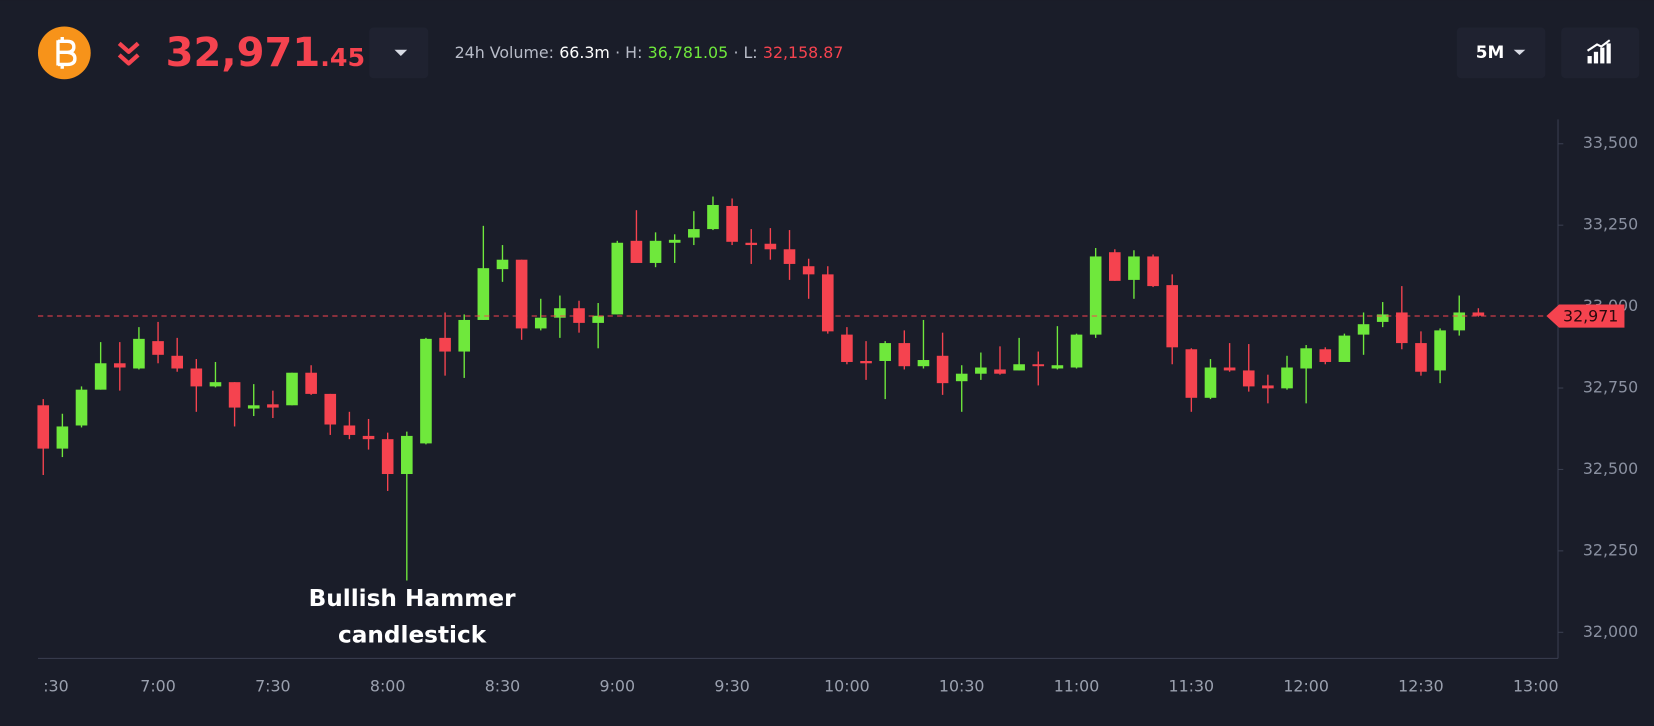 Image resolution: width=1654 pixels, height=726 pixels. I want to click on x-tick-label: 13:00, so click(1536, 685).